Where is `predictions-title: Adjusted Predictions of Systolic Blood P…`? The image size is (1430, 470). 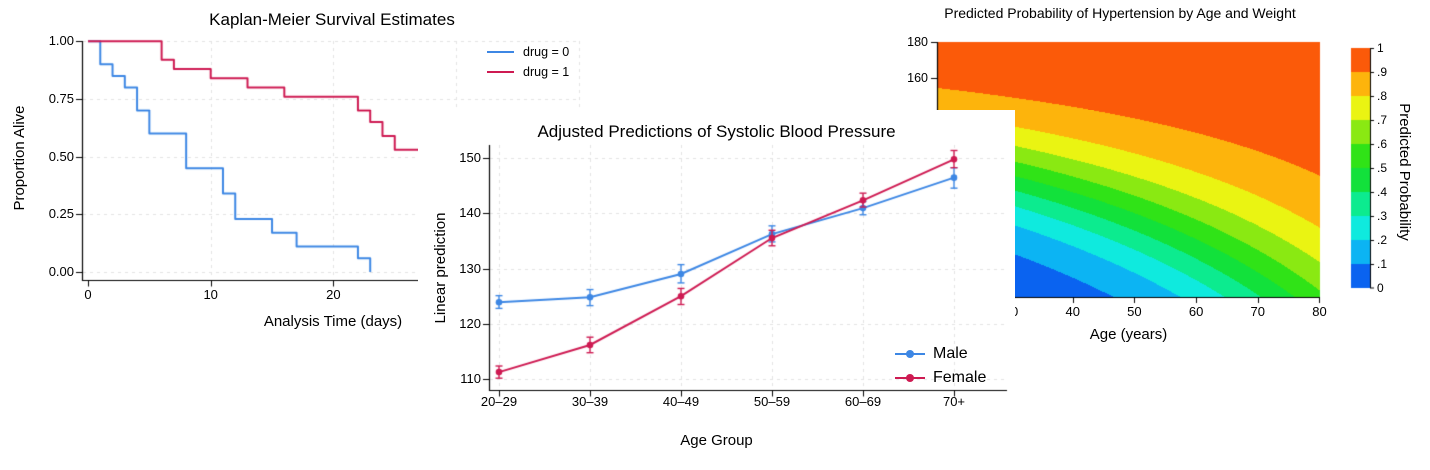
predictions-title: Adjusted Predictions of Systolic Blood P… is located at coordinates (716, 131).